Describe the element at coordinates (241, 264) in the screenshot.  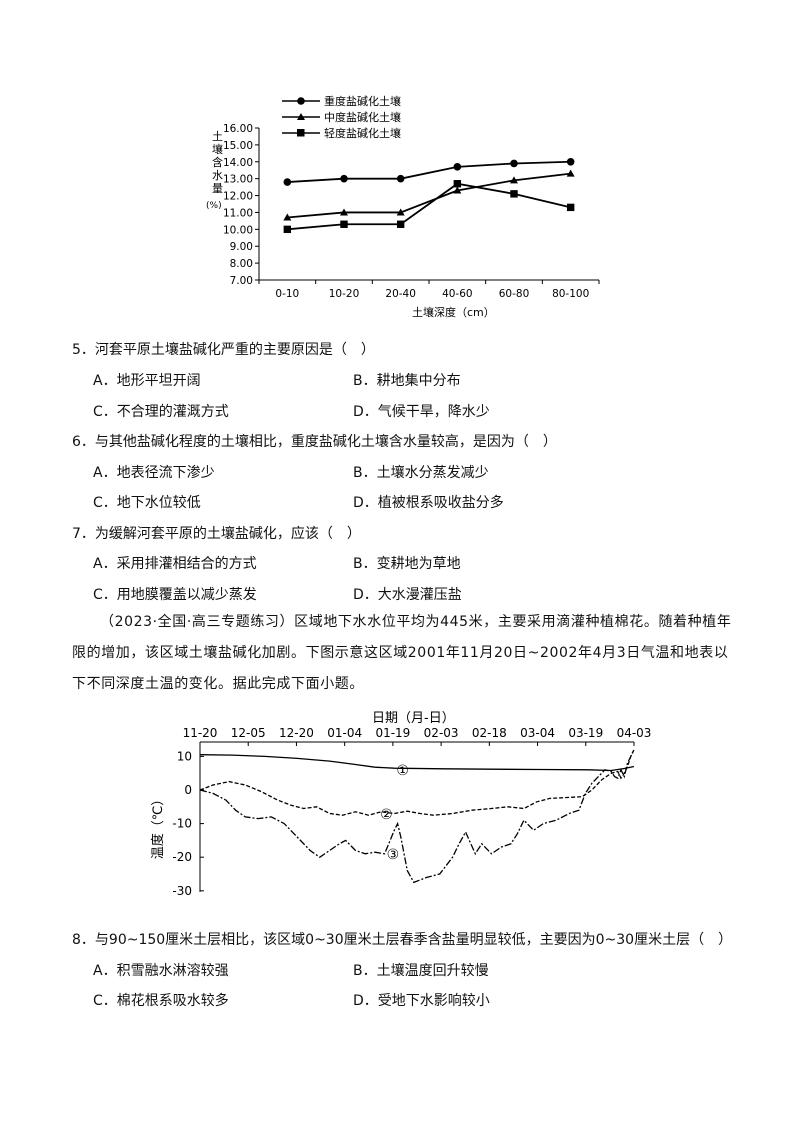
I see `chart1-ytick-label: 8.00` at that location.